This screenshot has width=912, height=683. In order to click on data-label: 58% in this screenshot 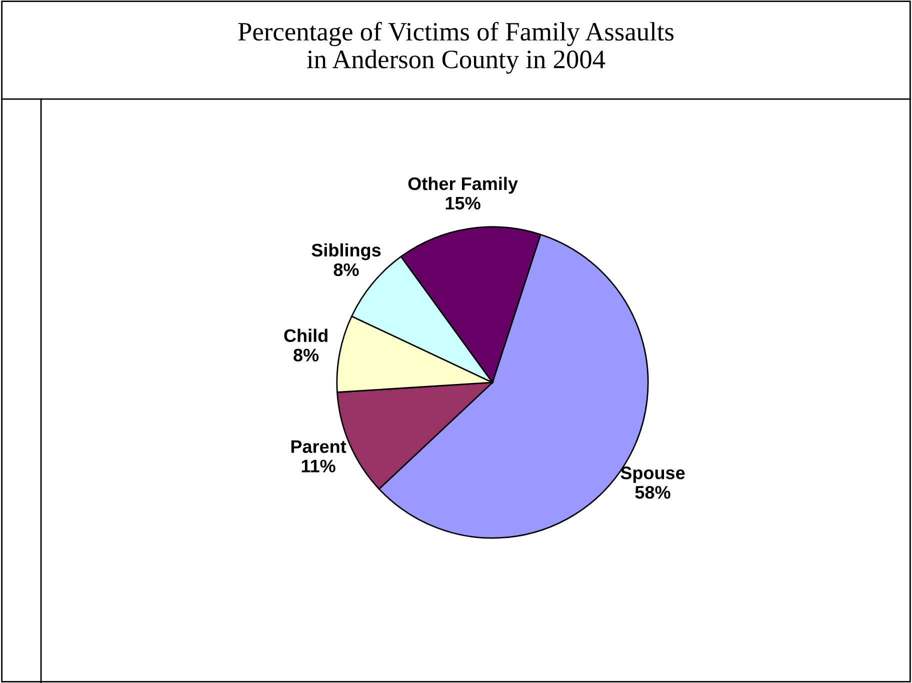, I will do `click(652, 492)`.